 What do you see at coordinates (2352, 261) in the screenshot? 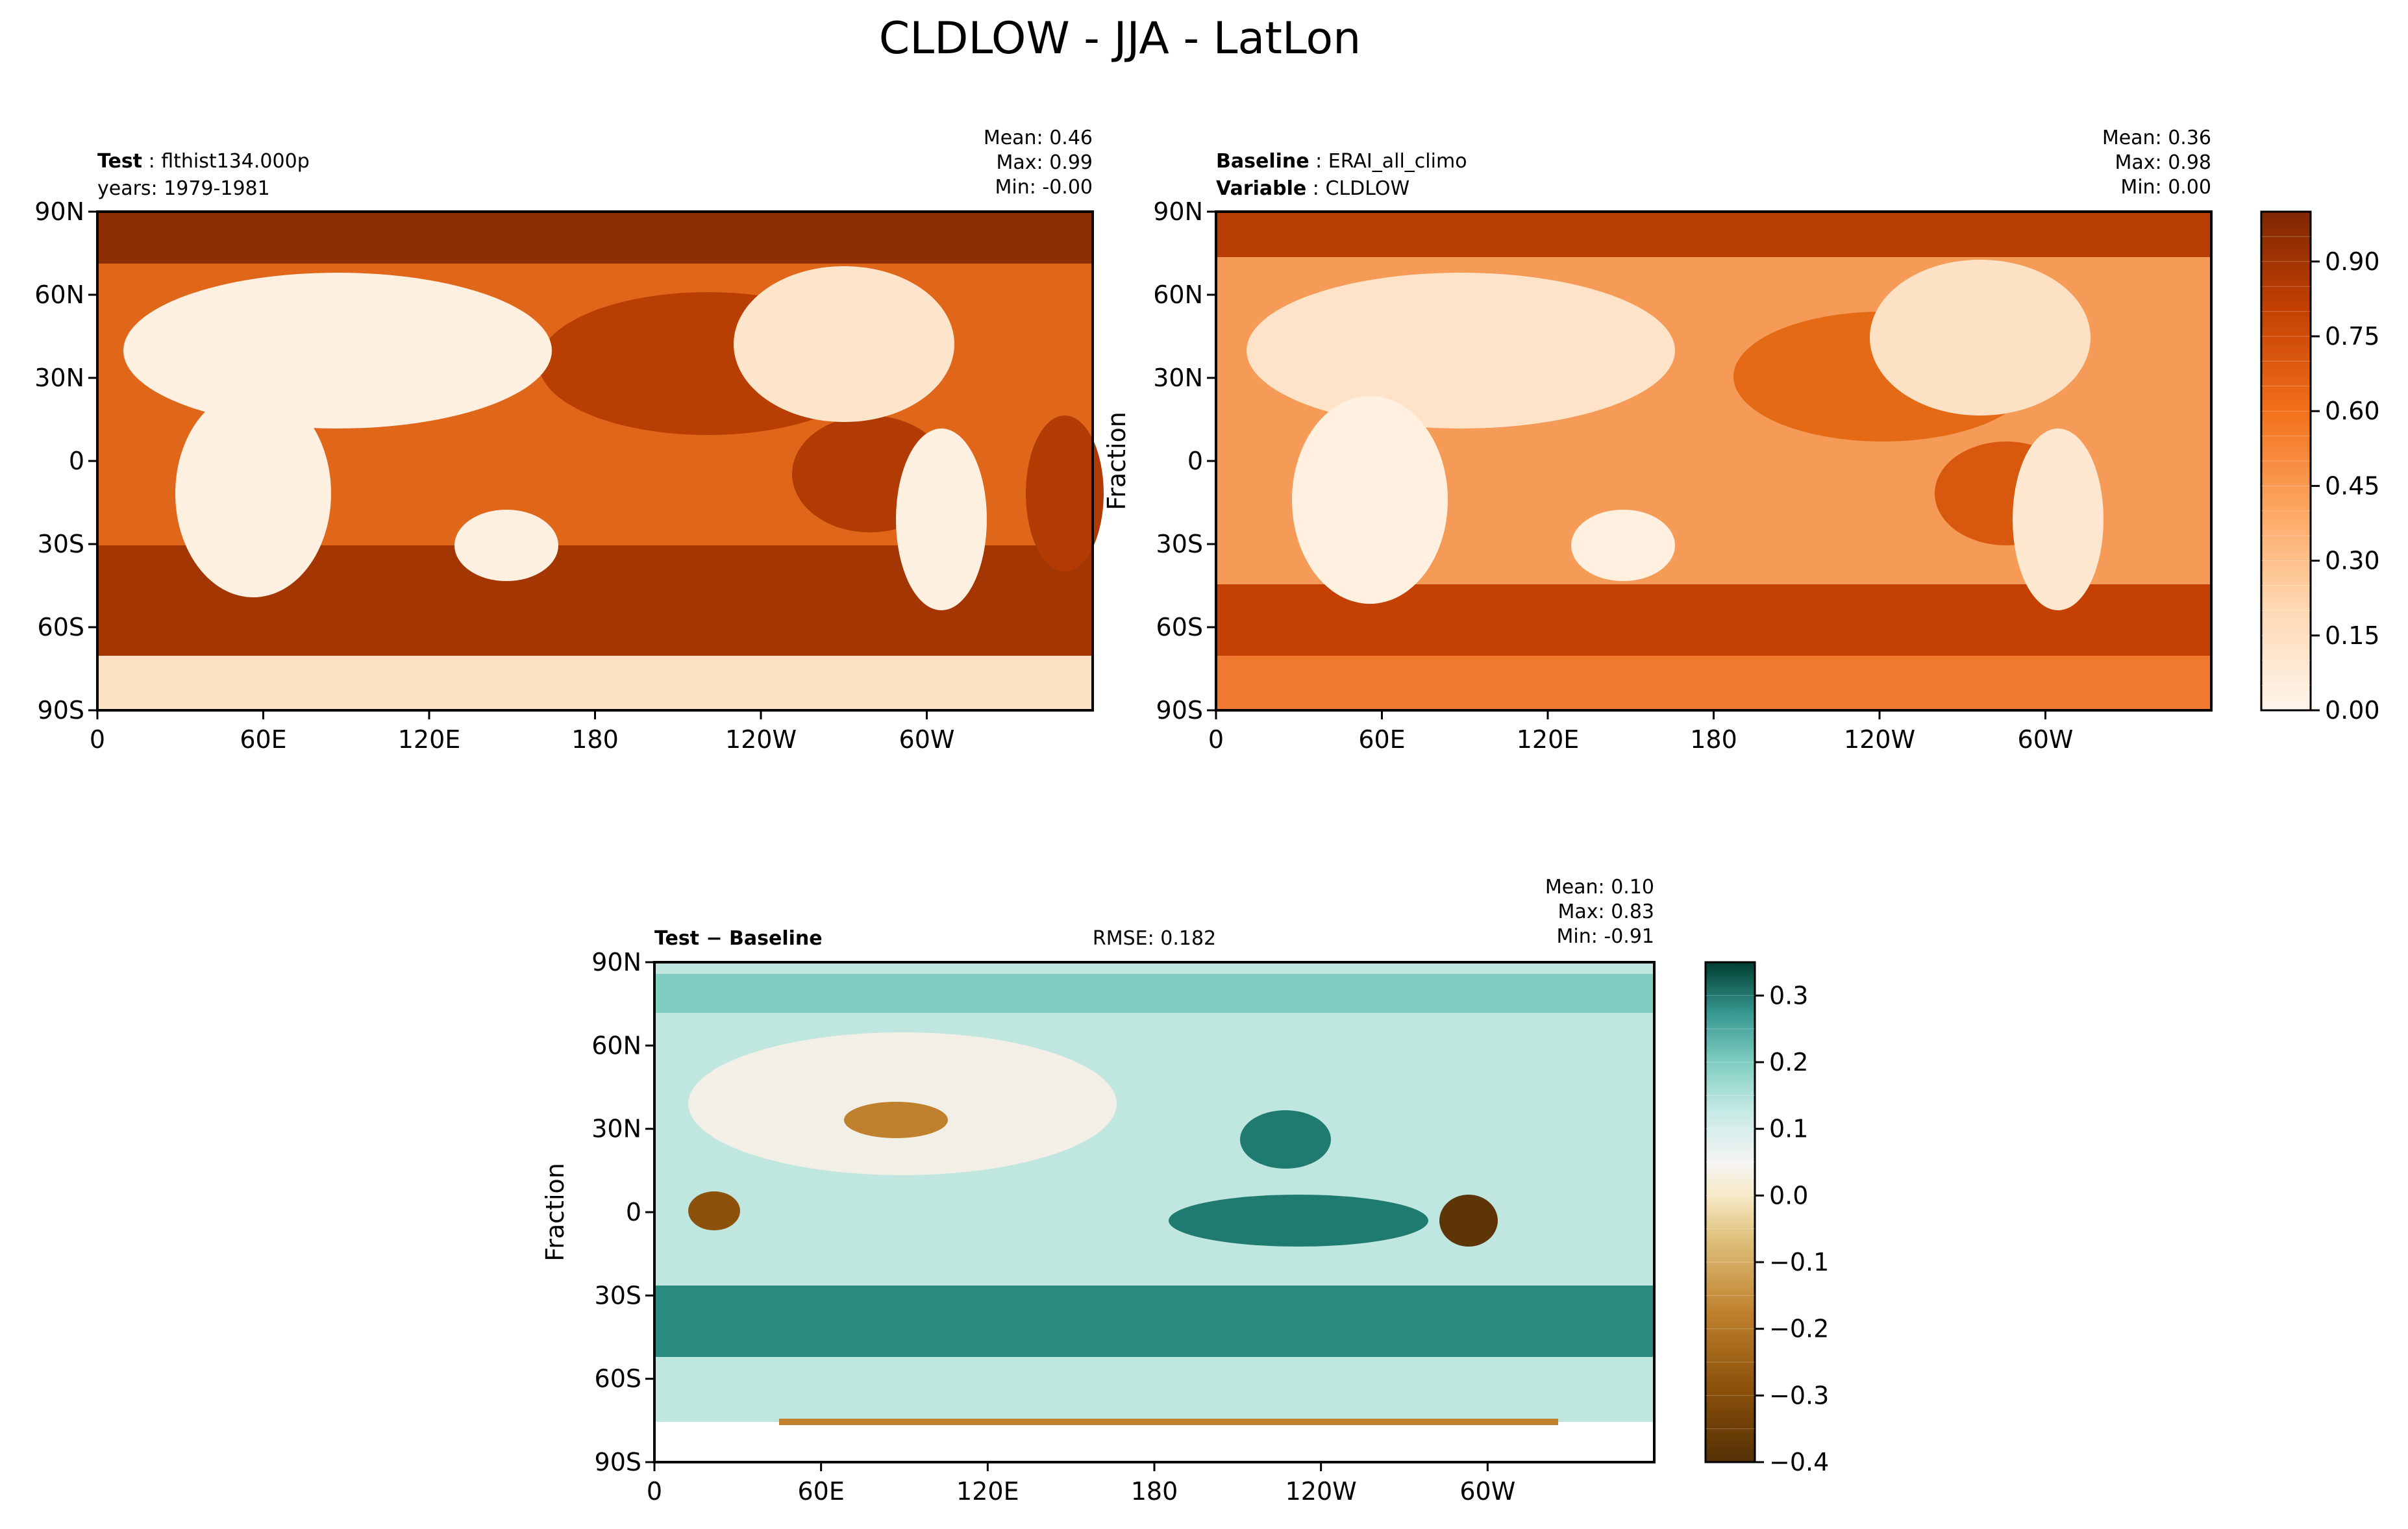
I see `oranges-colorbar-tick-label: 0.90` at bounding box center [2352, 261].